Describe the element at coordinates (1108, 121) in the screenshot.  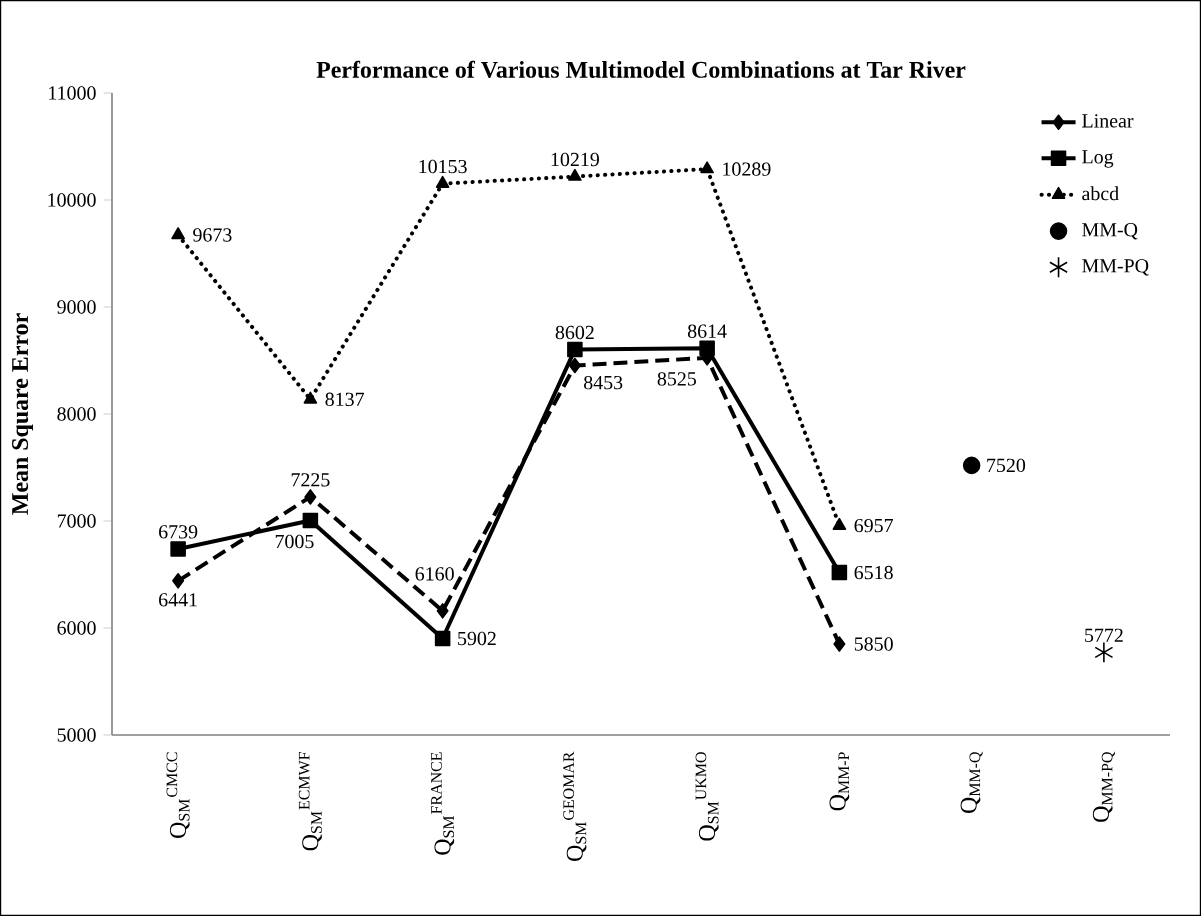
I see `legend-label: Linear` at that location.